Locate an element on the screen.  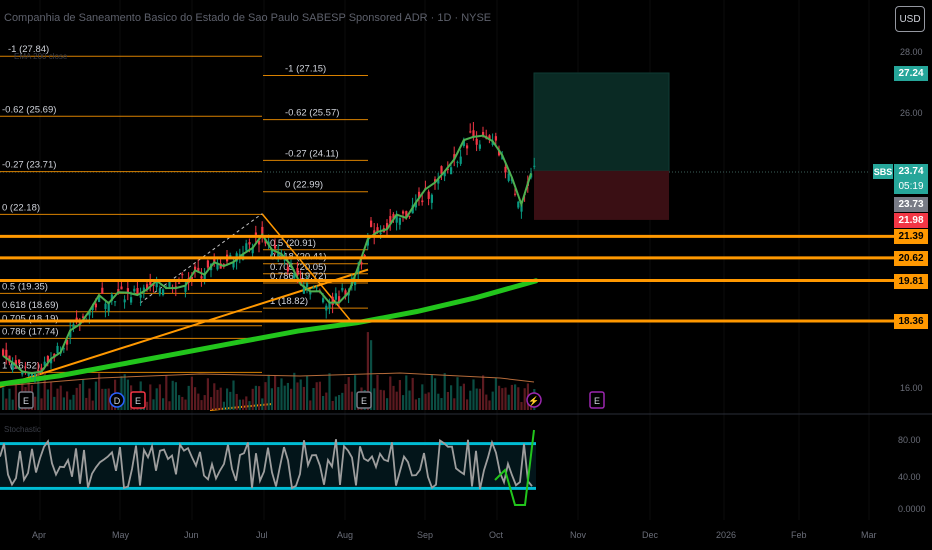
fib-right-label: 0.786 (19.72) is located at coordinates (298, 276).